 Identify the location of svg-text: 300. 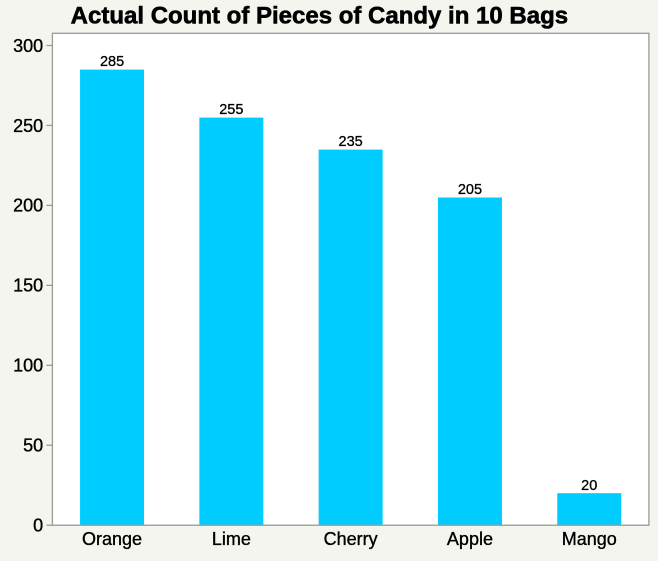
(28, 46).